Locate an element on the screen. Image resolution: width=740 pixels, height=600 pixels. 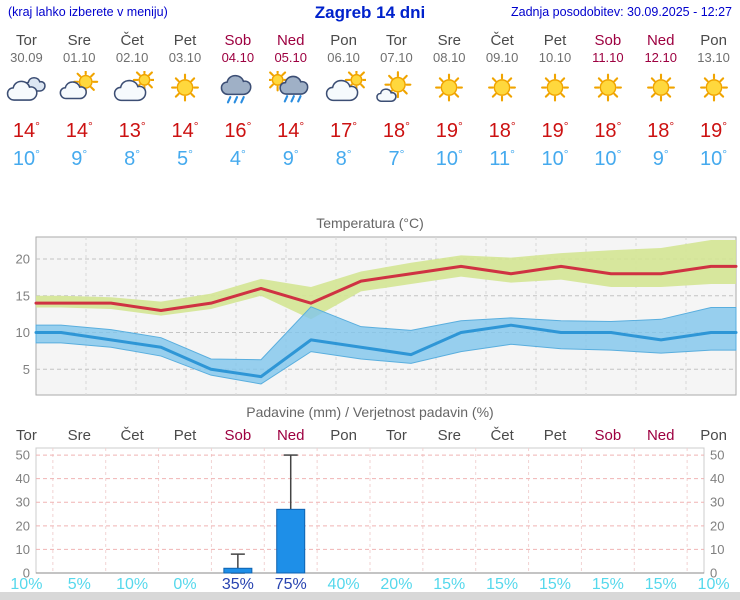
bottom-scrollbar-track is located at coordinates (370, 596).